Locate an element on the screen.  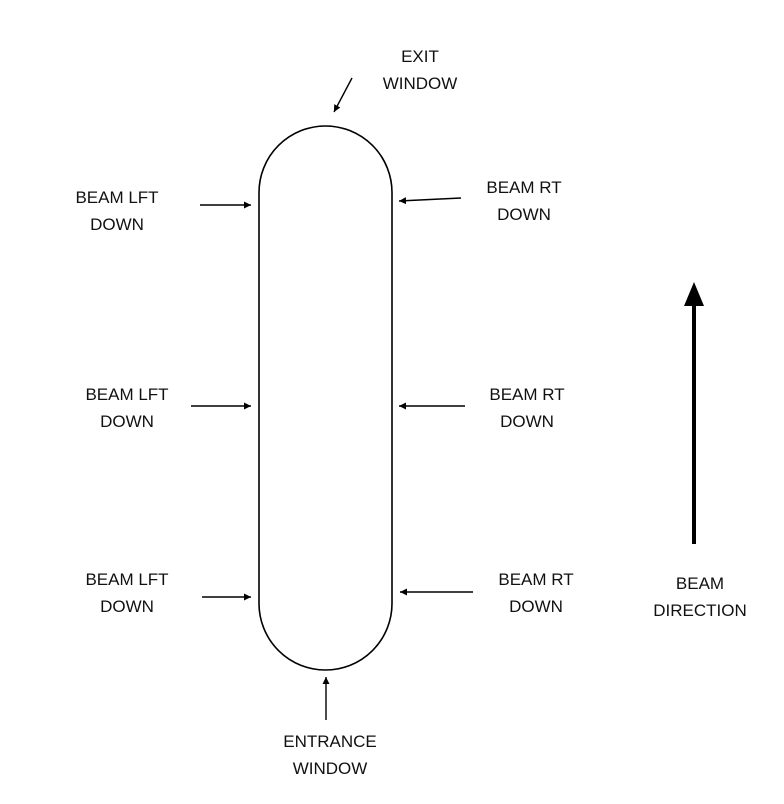
entrance-window-label: ENTRANCE WINDOW is located at coordinates (330, 755).